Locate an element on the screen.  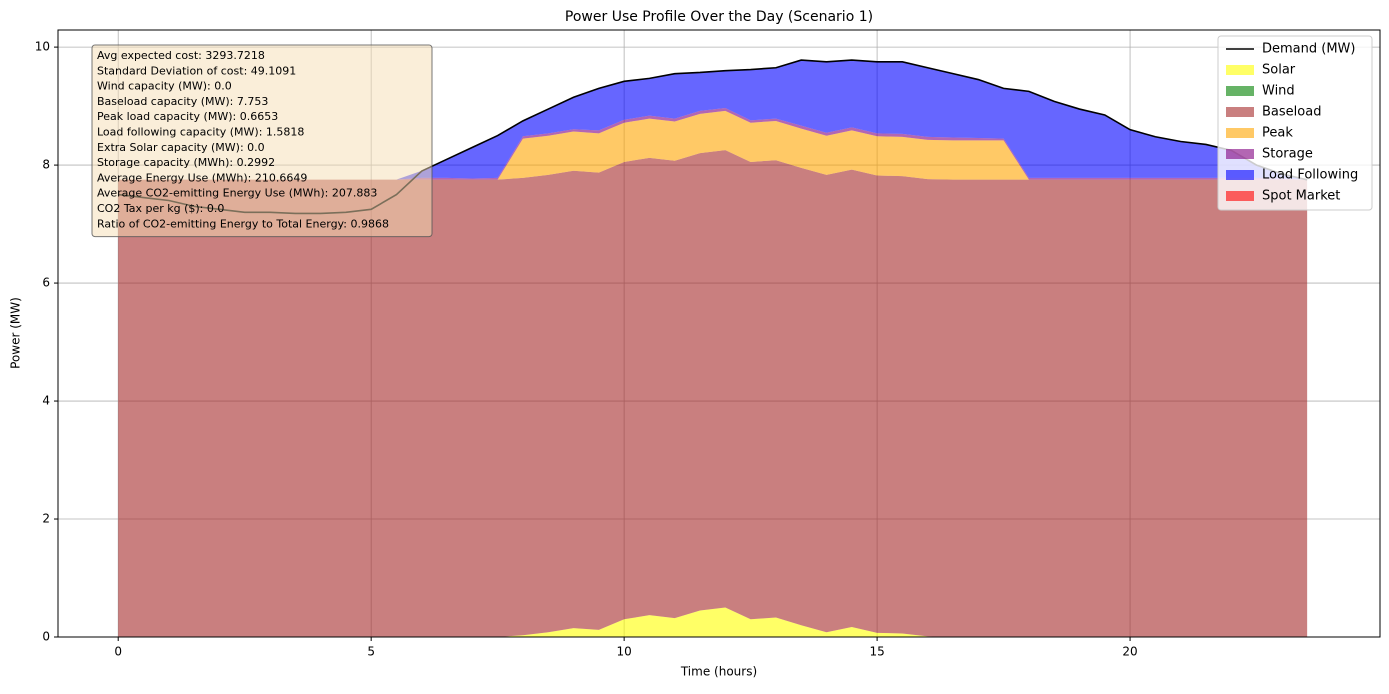
legend-box is located at coordinates (1295, 123).